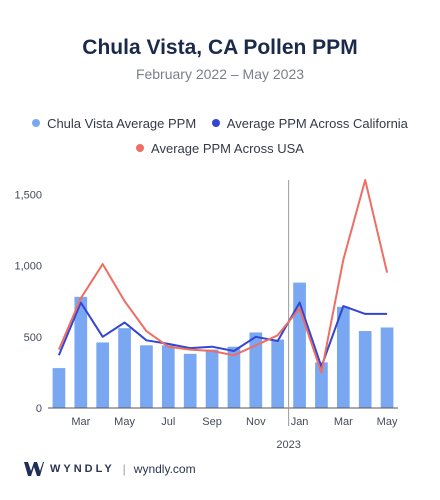 The height and width of the screenshot is (500, 440). What do you see at coordinates (300, 422) in the screenshot?
I see `x-tick-label: Jan` at bounding box center [300, 422].